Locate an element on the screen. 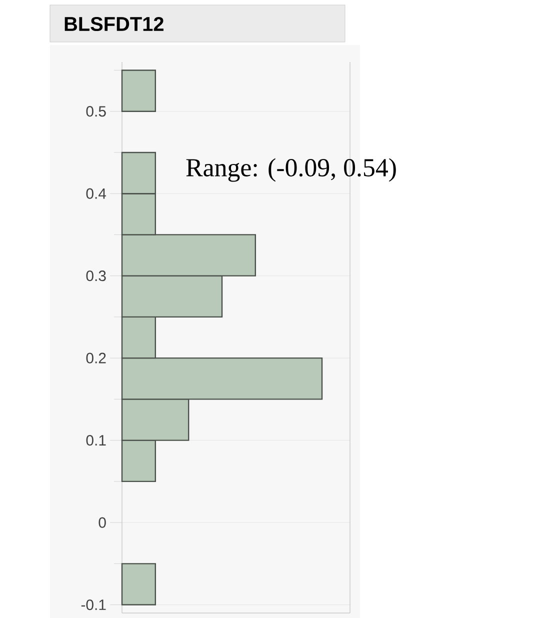 The width and height of the screenshot is (549, 618). y-tick-label: 0.4 is located at coordinates (96, 193).